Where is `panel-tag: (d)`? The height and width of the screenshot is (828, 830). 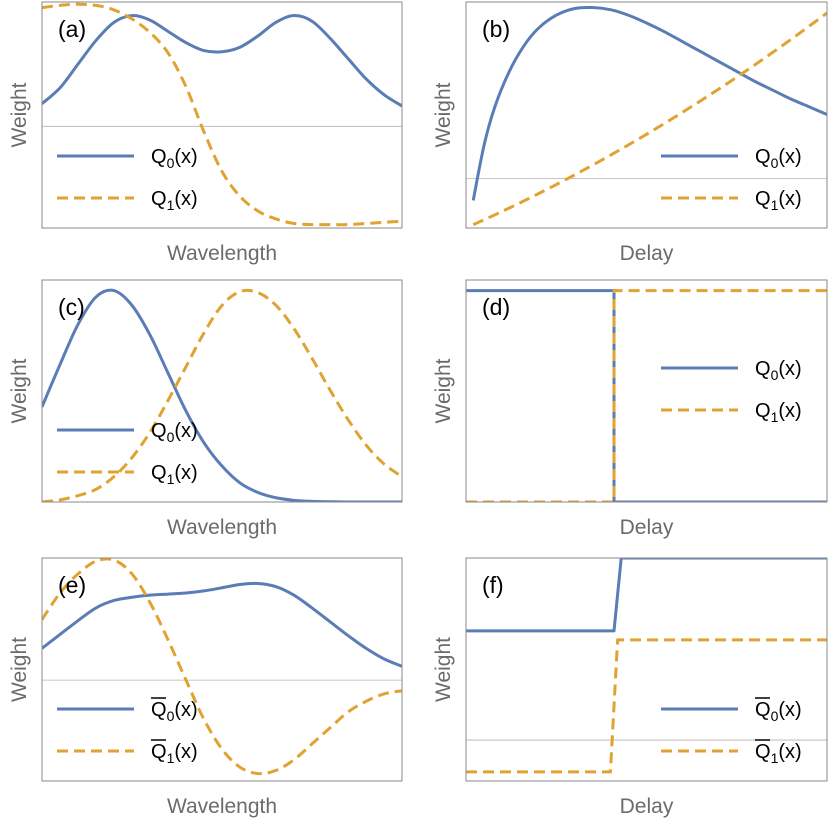
panel-tag: (d) is located at coordinates (496, 307).